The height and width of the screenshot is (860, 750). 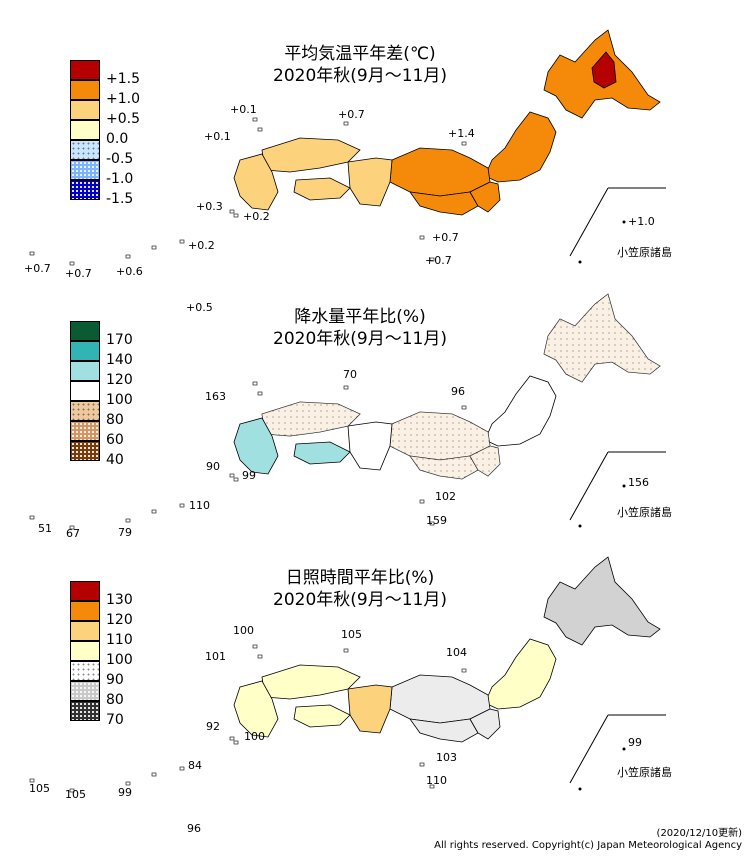 I want to click on value-label: 70, so click(x=350, y=374).